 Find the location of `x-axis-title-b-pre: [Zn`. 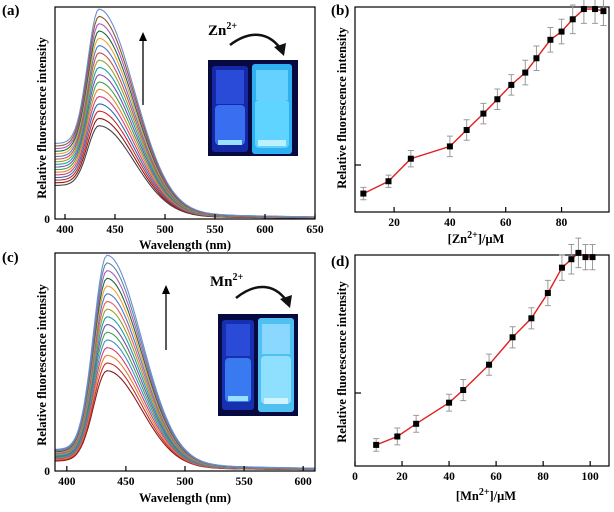

x-axis-title-b-pre: [Zn is located at coordinates (458, 239).